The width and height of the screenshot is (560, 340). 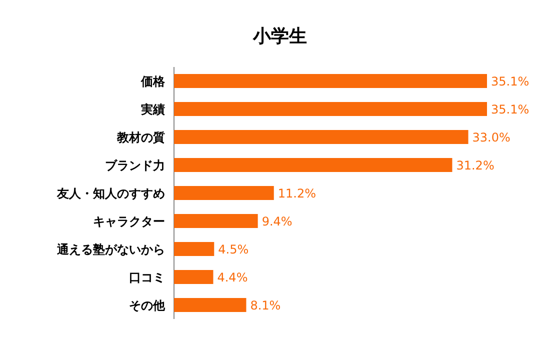 I want to click on y-tick-label: キャラクター, so click(x=129, y=221).